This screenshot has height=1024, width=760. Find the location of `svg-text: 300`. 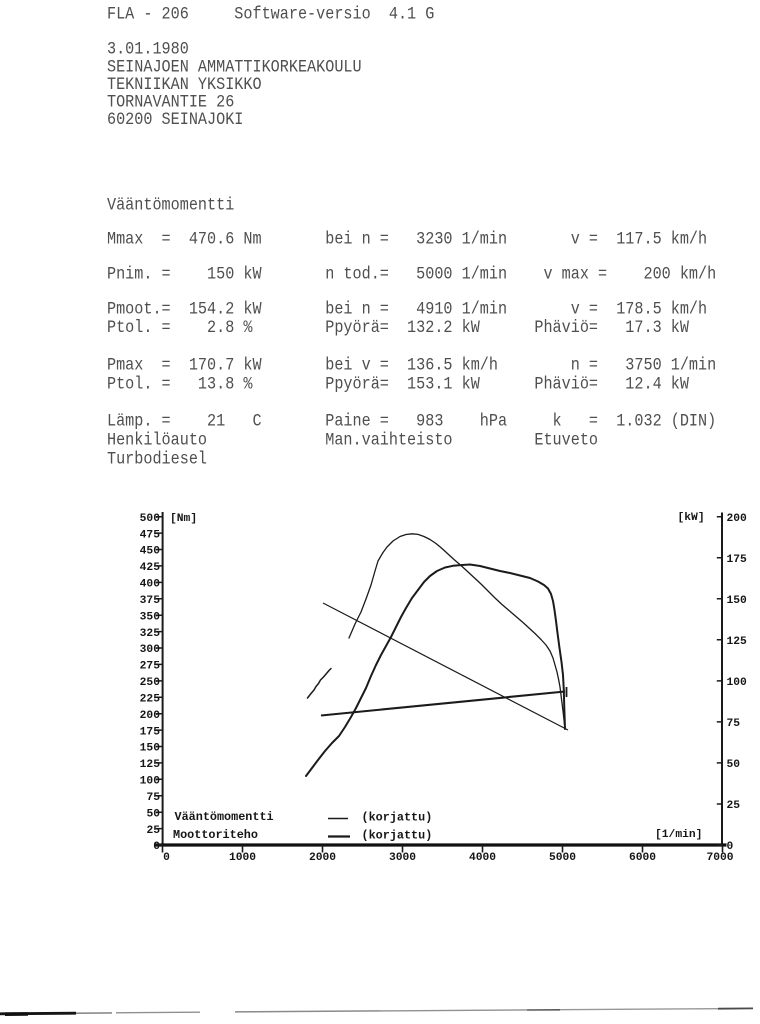

svg-text: 300 is located at coordinates (150, 650).